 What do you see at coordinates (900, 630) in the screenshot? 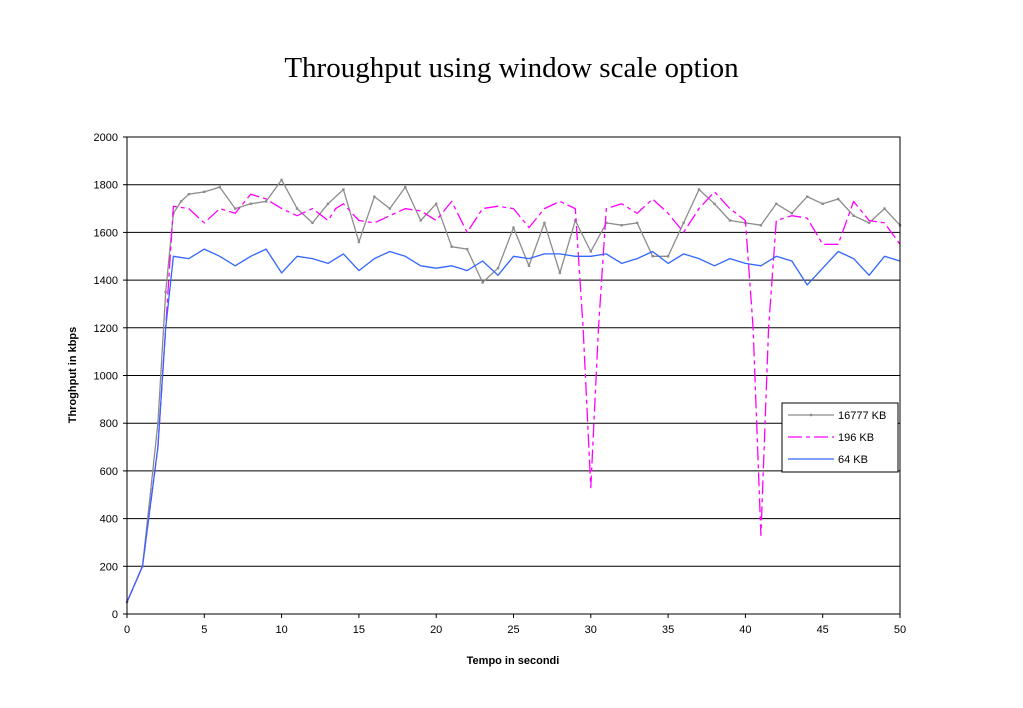
I see `x-tick-label: 50` at bounding box center [900, 630].